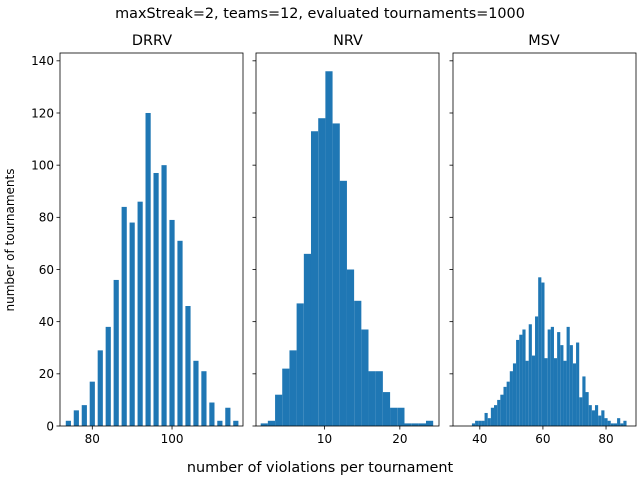 The height and width of the screenshot is (480, 640). What do you see at coordinates (46, 322) in the screenshot?
I see `y-tick-label: 40` at bounding box center [46, 322].